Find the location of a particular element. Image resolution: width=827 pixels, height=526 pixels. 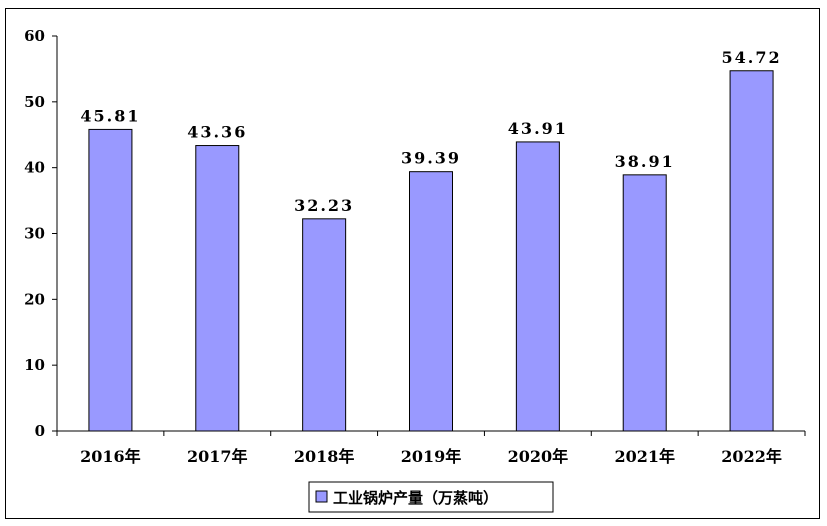

y-tick-label: 40 is located at coordinates (34, 168).